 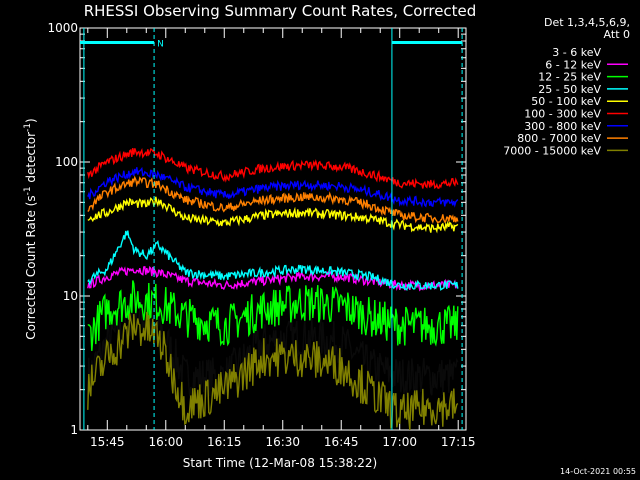 I want to click on x-tick-label: 17:00, so click(x=399, y=442).